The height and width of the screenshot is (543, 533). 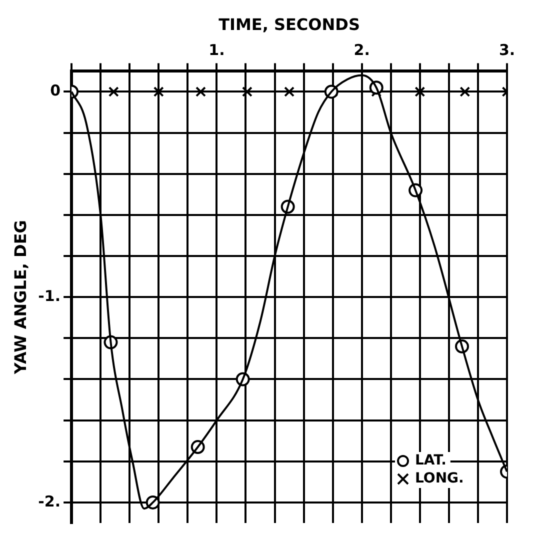 I want to click on y-tick-label: 0, so click(x=55, y=91).